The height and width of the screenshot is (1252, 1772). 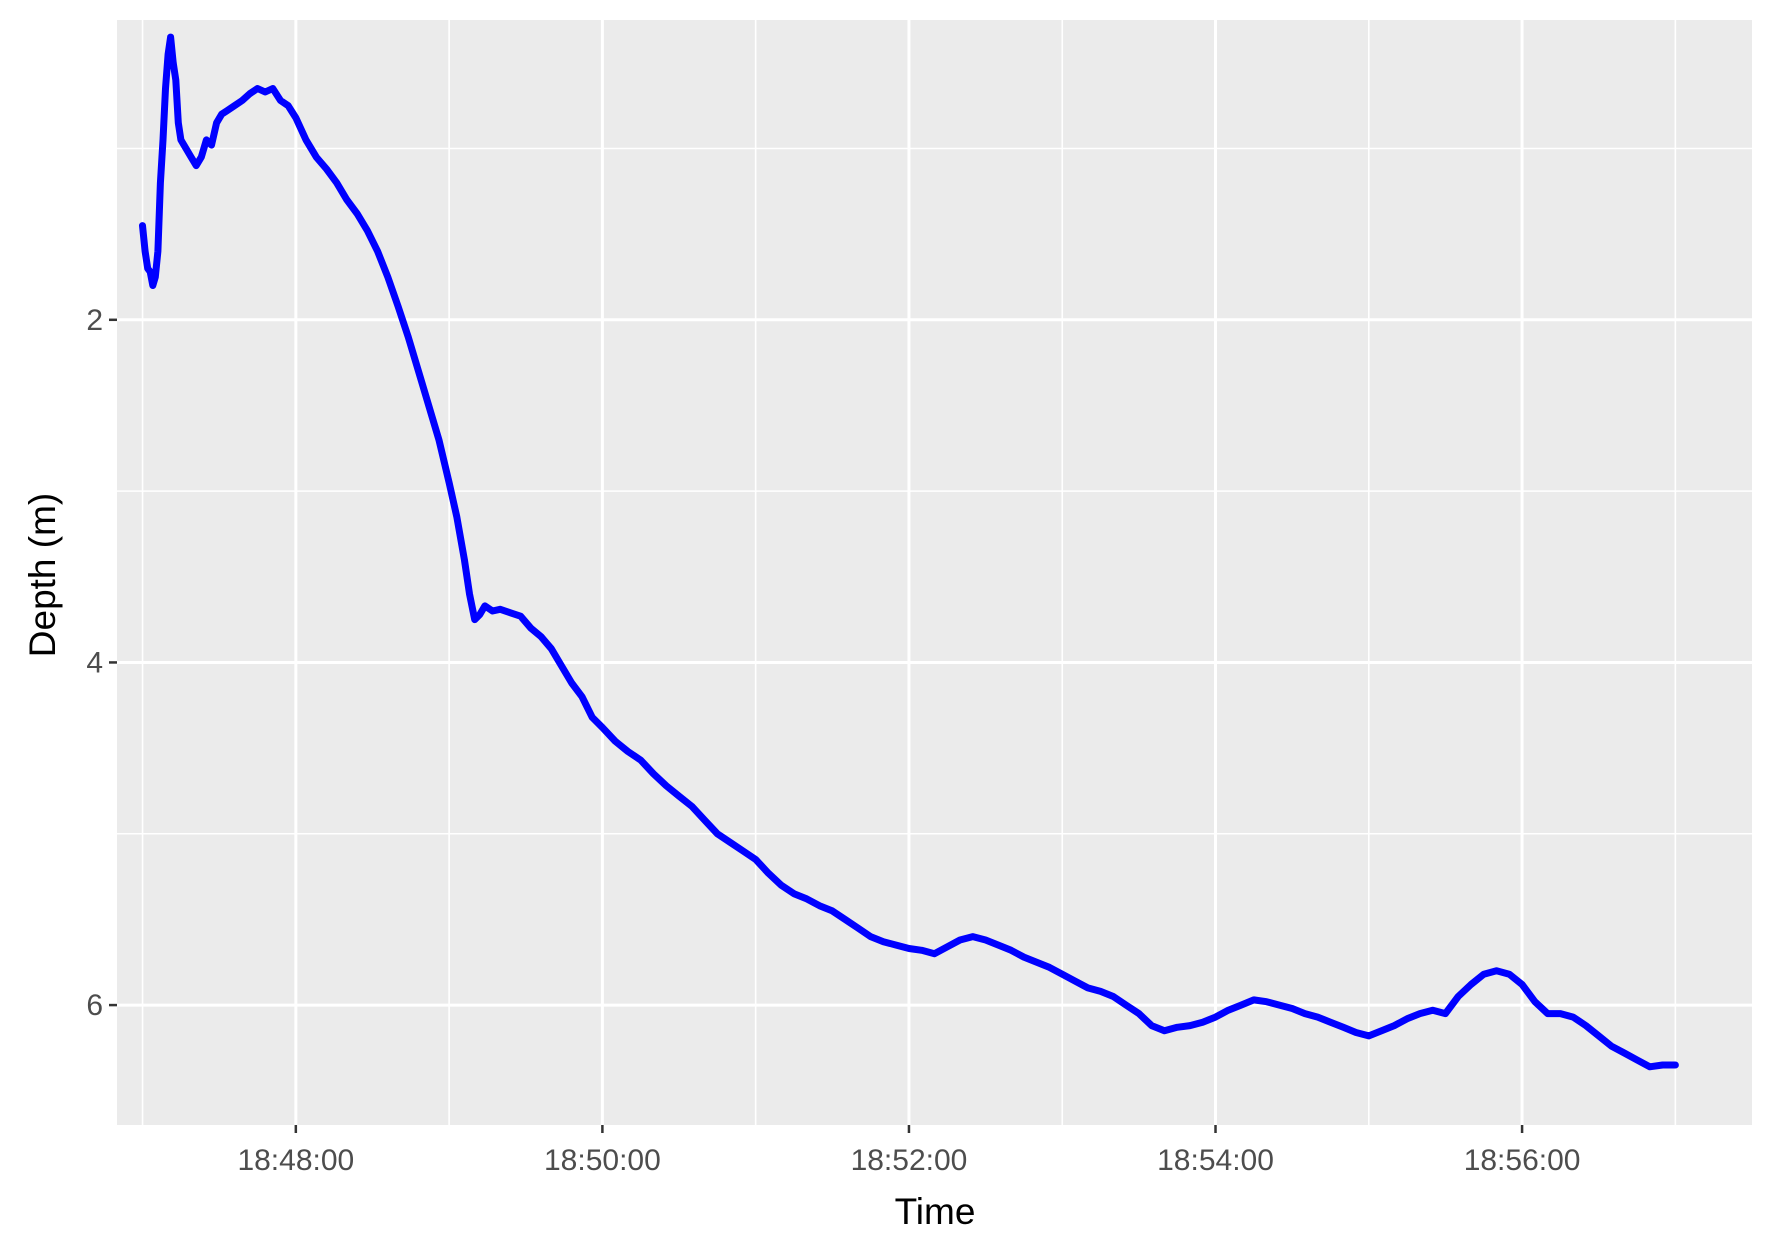 I want to click on x-axis: 18:48:00 18:50:00 18:52:00 18:54:00 18:56:00, so click(x=908, y=1151).